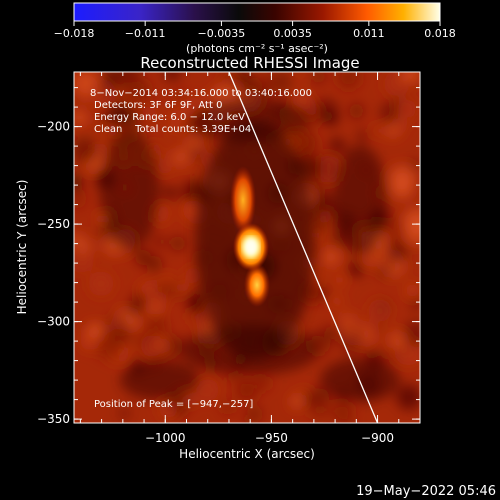 The height and width of the screenshot is (500, 500). Describe the element at coordinates (145, 33) in the screenshot. I see `colorbar-tick-label: −0.011` at that location.